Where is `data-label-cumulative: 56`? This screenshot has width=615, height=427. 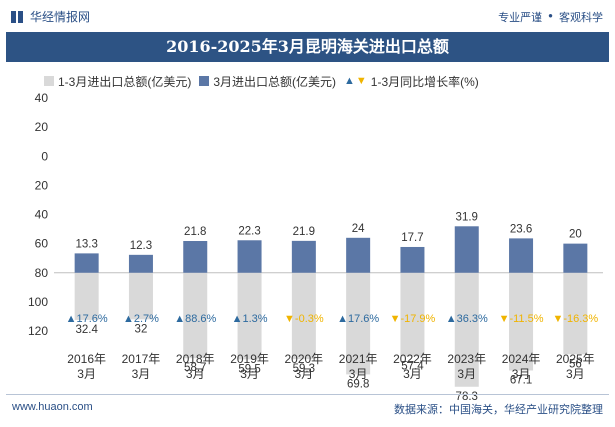
data-label-cumulative: 56 is located at coordinates (575, 364).